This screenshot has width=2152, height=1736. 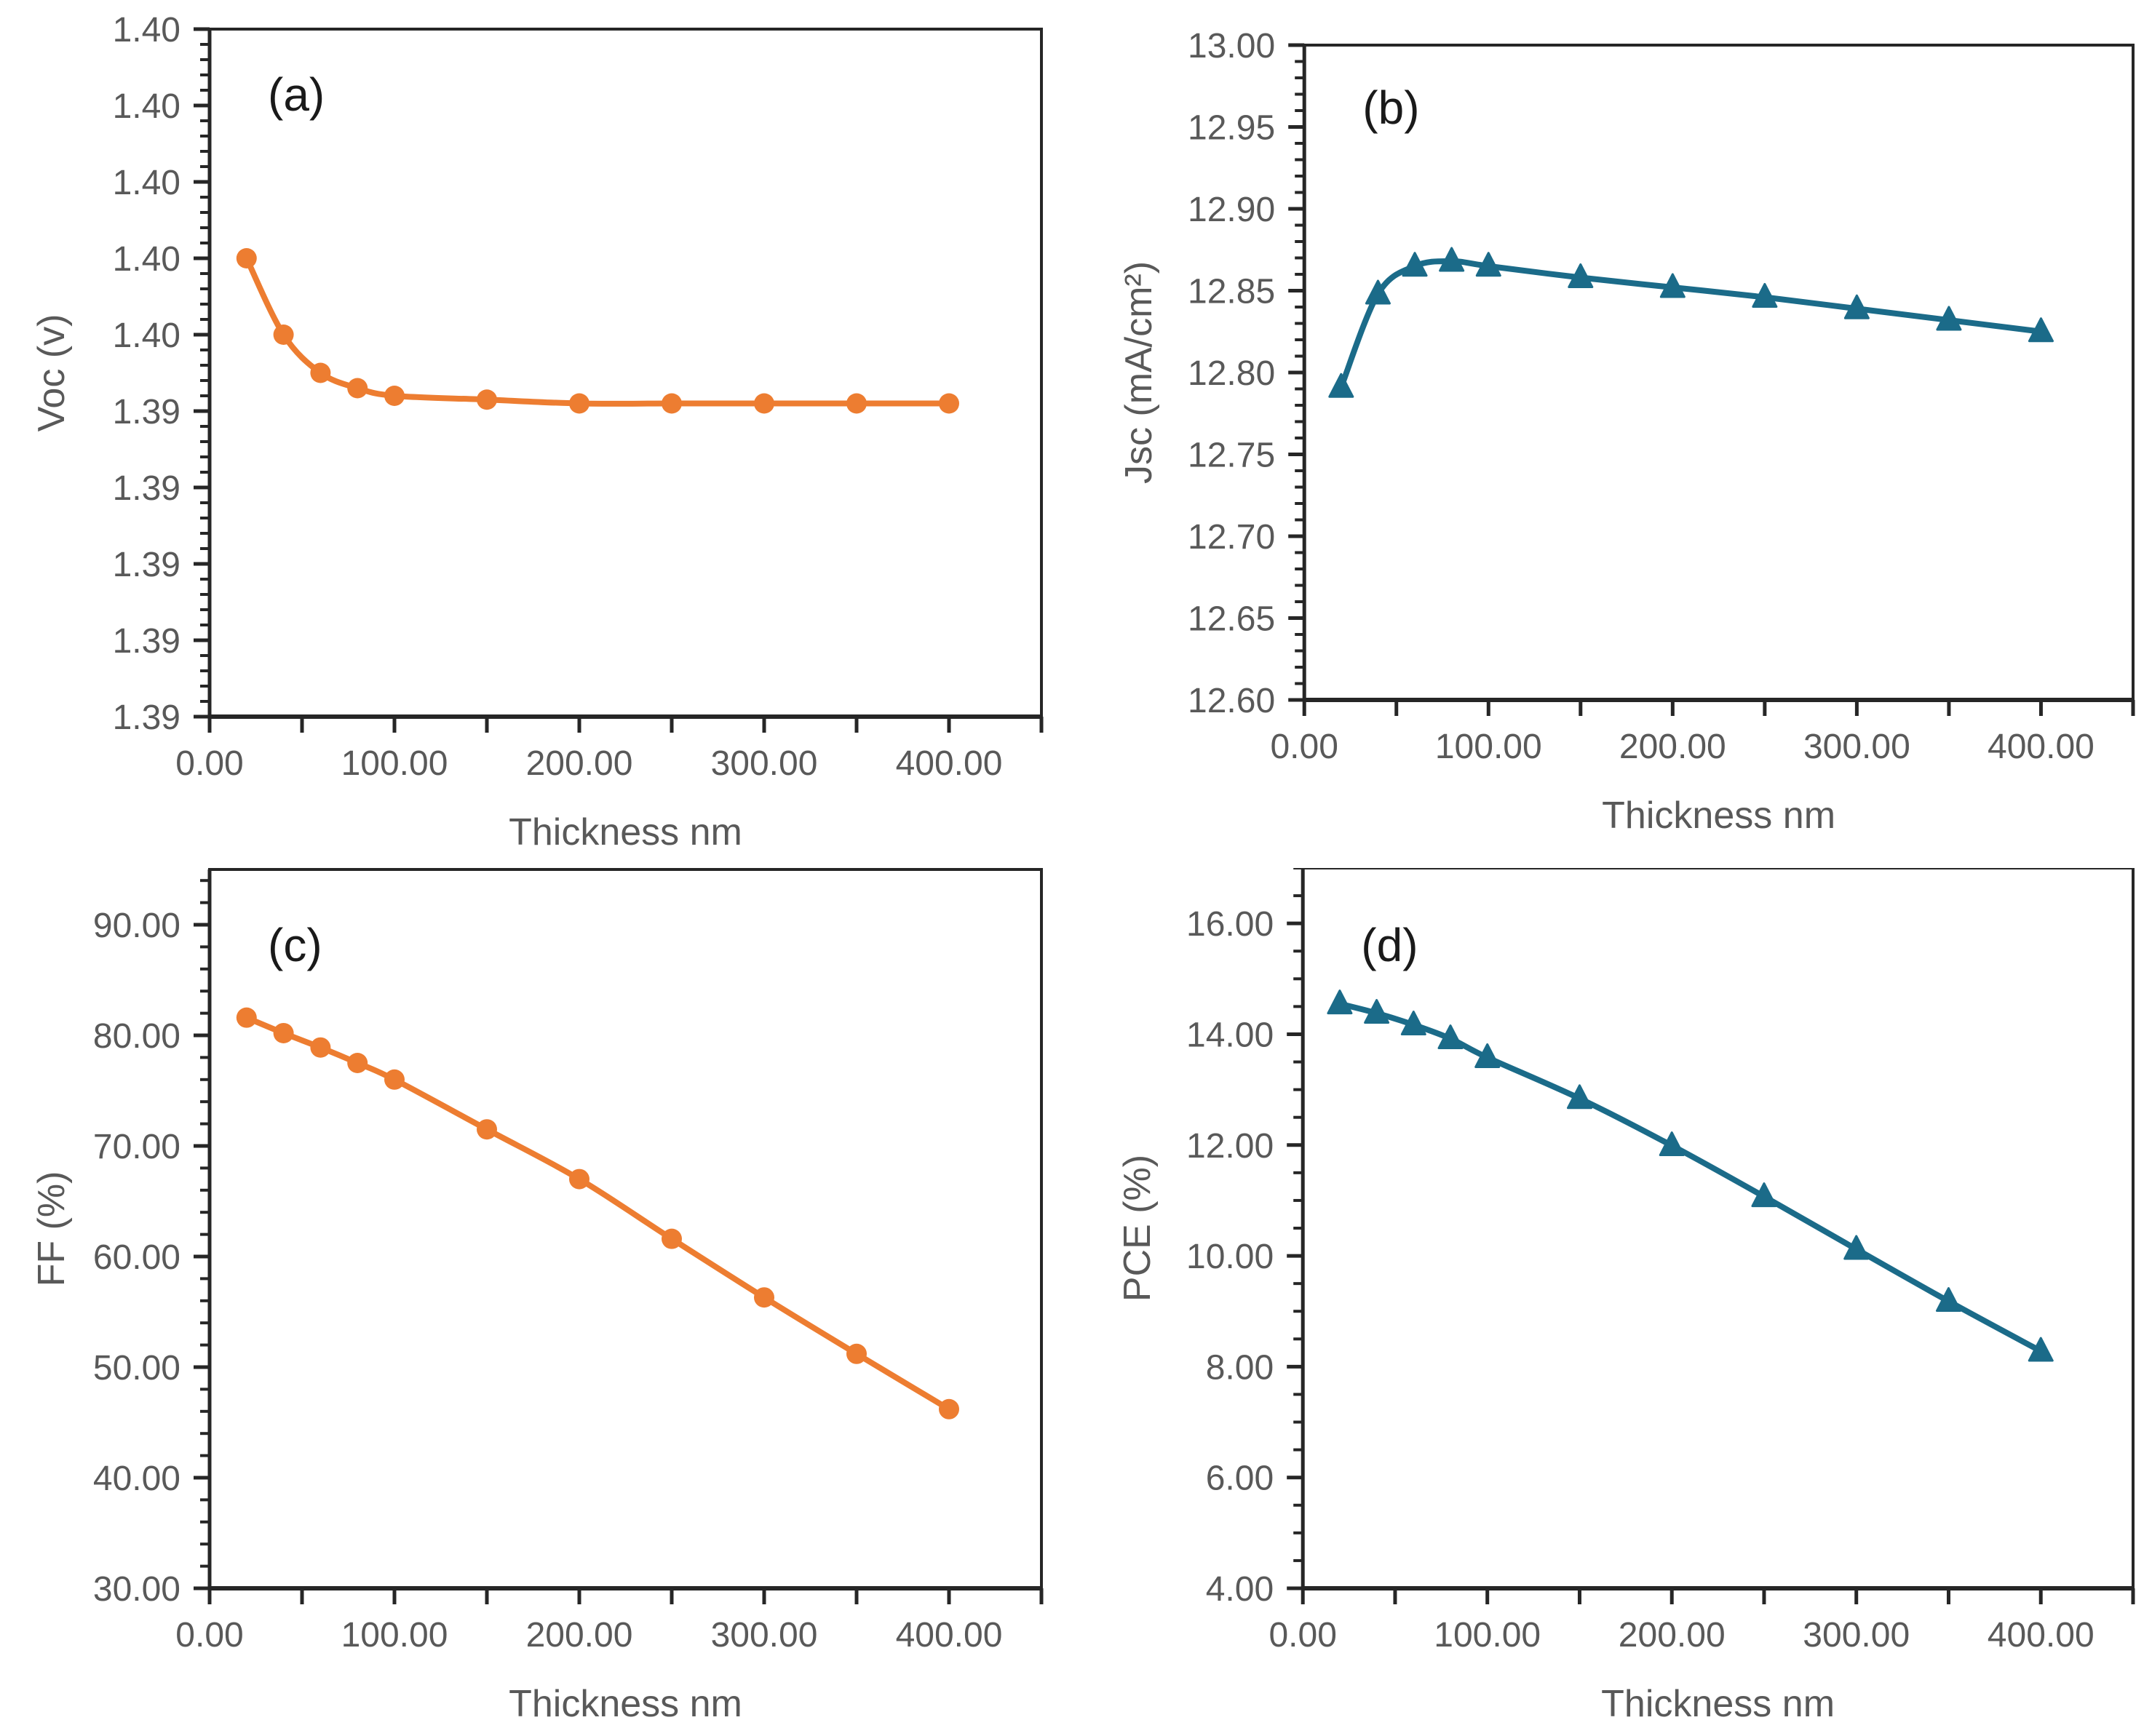 What do you see at coordinates (1230, 925) in the screenshot?
I see `y-tick-label: 16.00` at bounding box center [1230, 925].